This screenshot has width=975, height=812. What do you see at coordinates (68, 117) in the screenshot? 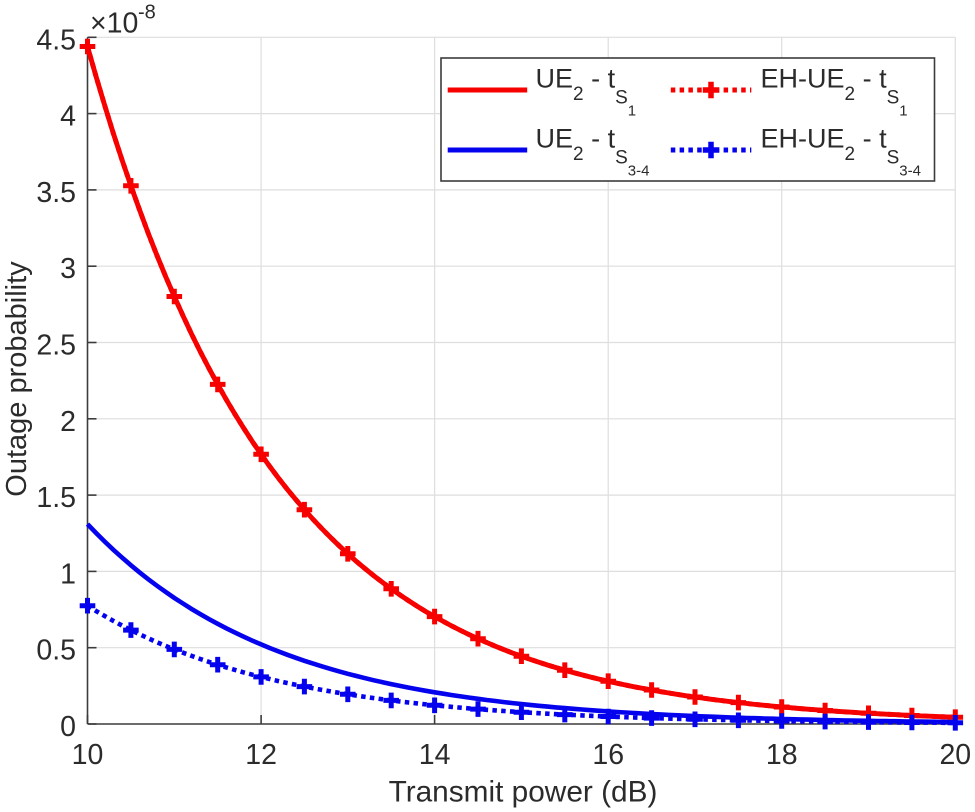
I see `svg-text: 4` at bounding box center [68, 117].